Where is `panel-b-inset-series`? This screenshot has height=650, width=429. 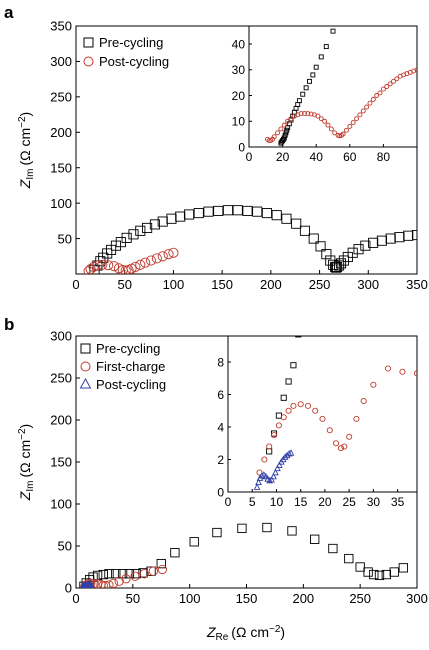 panel-b-inset-series is located at coordinates (335, 413).